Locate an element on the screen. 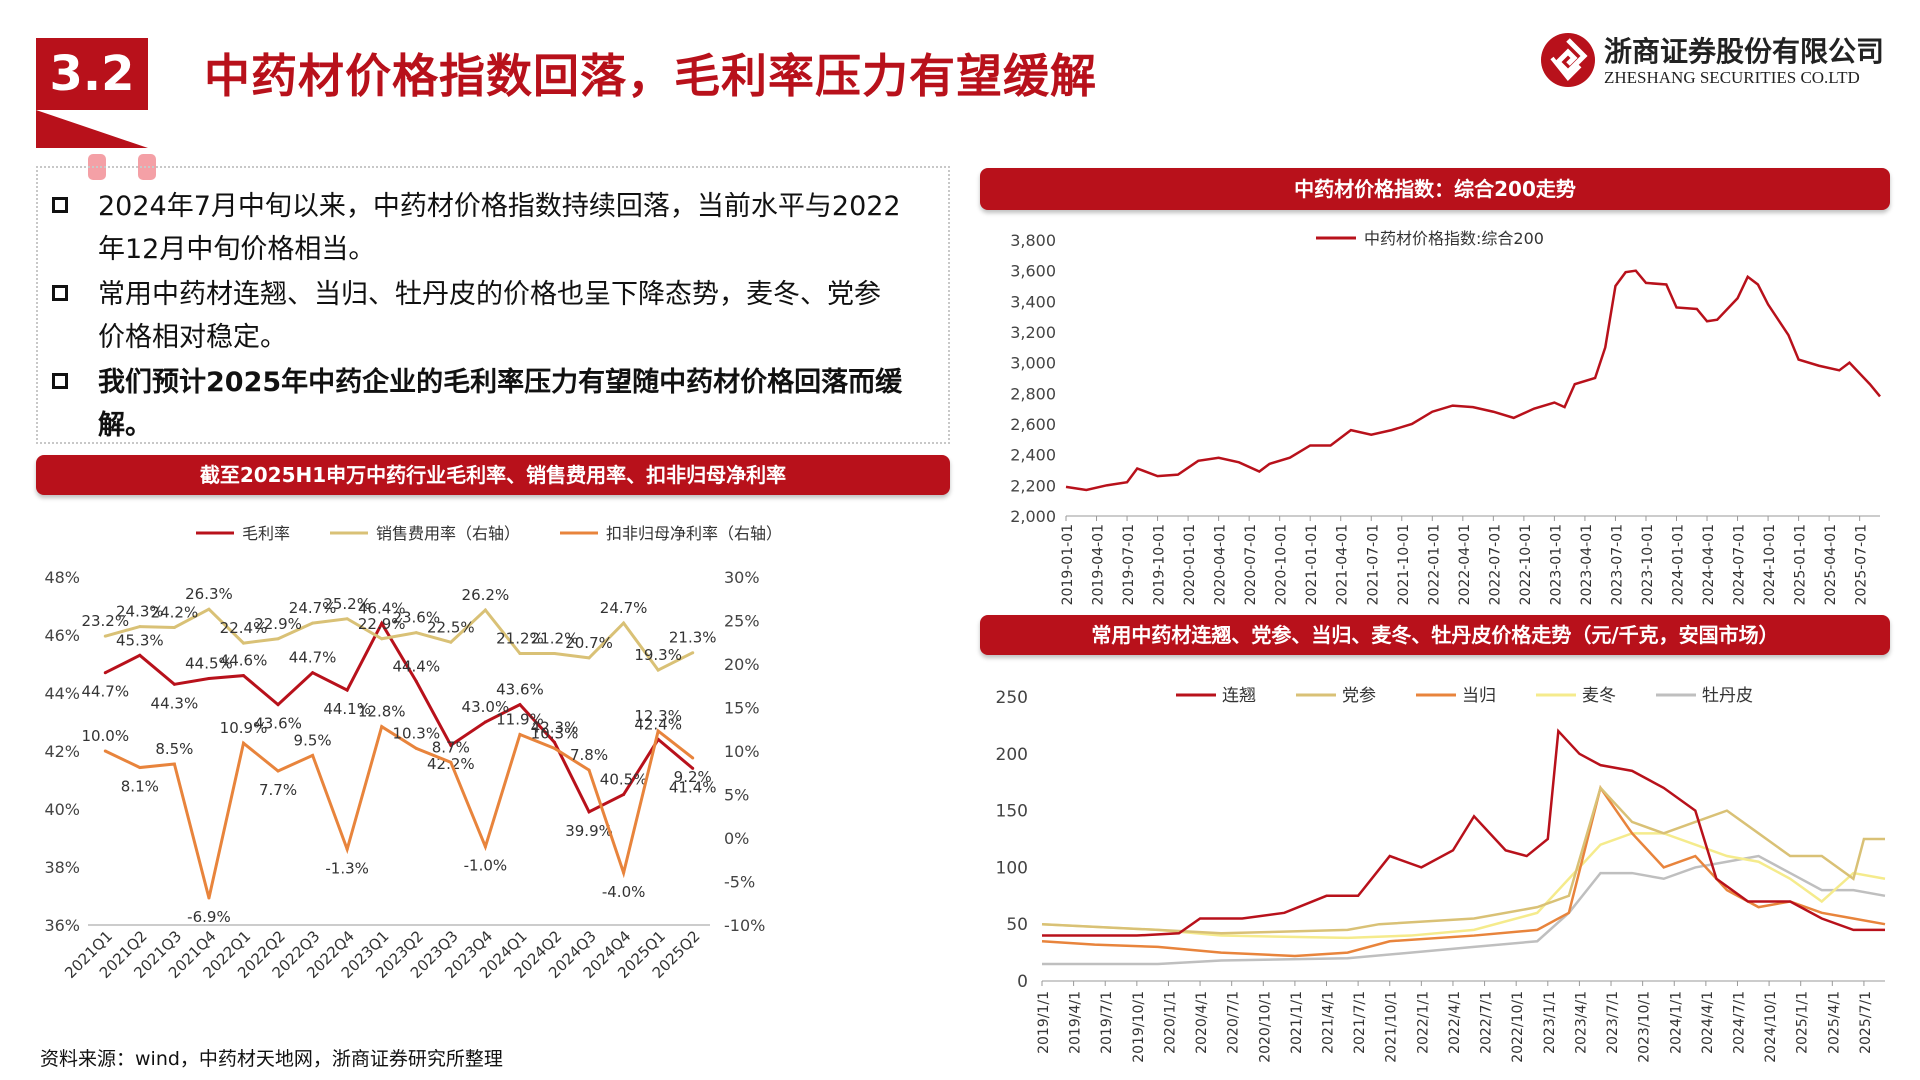 This screenshot has width=1920, height=1080. y-left-tick-label: 38% is located at coordinates (62, 867).